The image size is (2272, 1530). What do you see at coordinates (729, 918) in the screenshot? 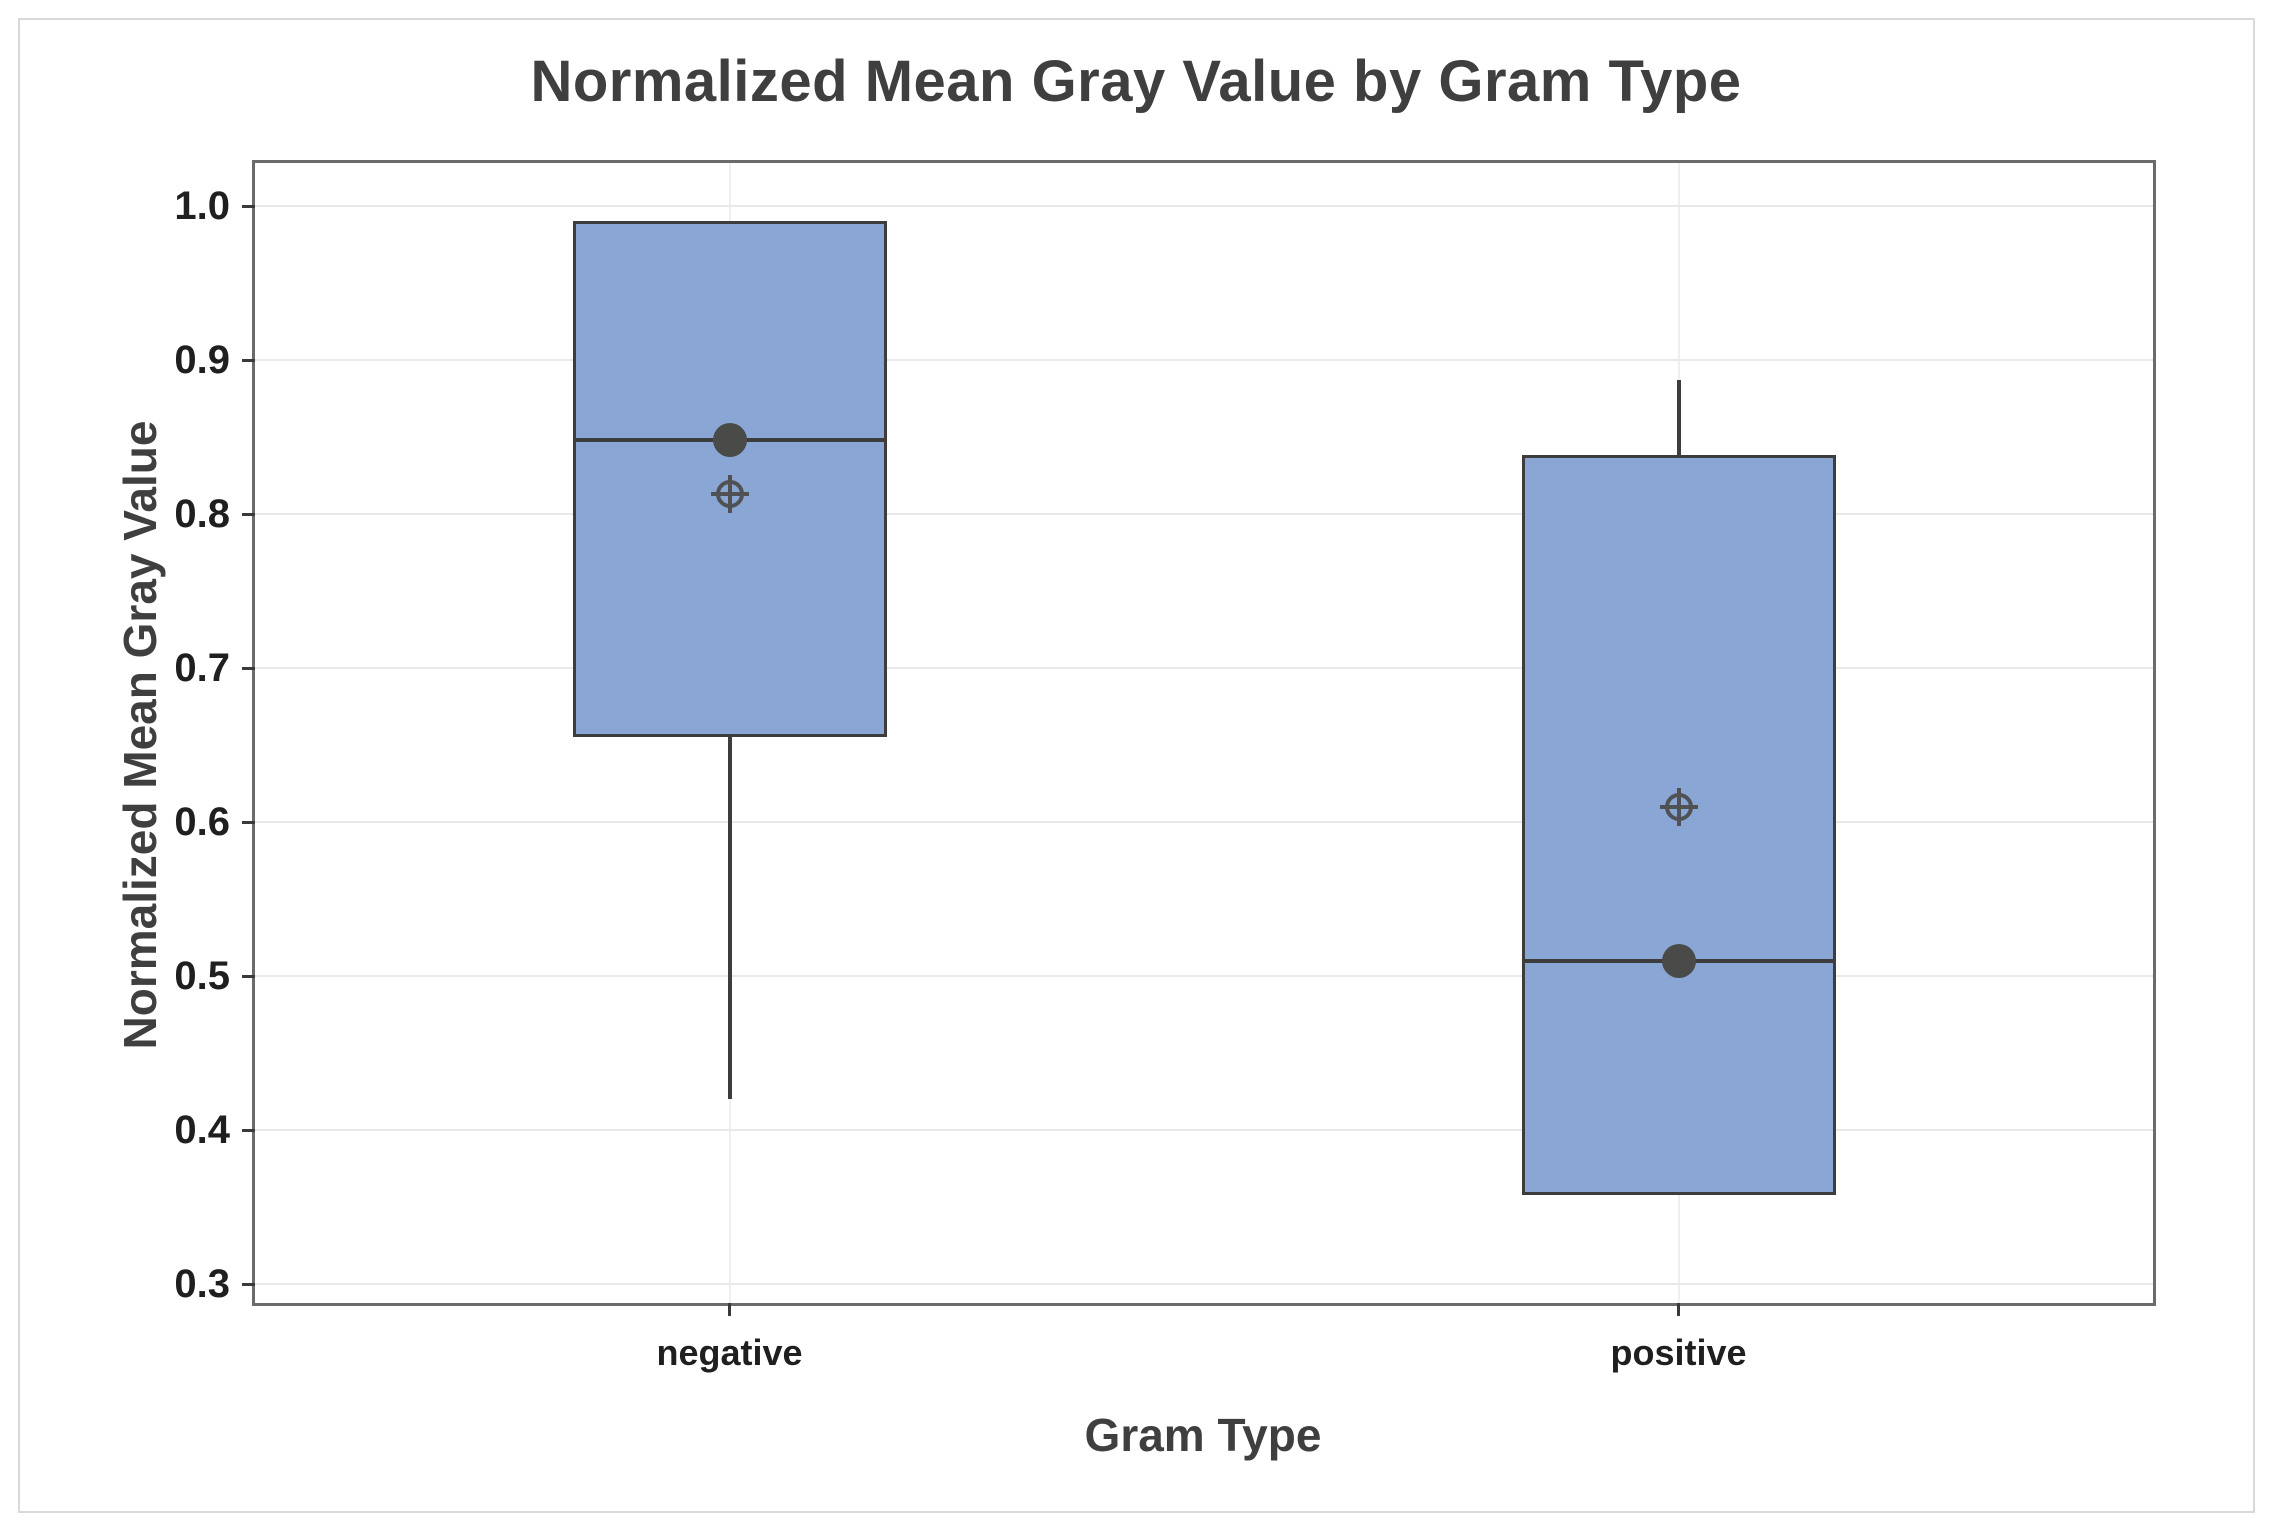
I see `lower-whisker-negative` at bounding box center [729, 918].